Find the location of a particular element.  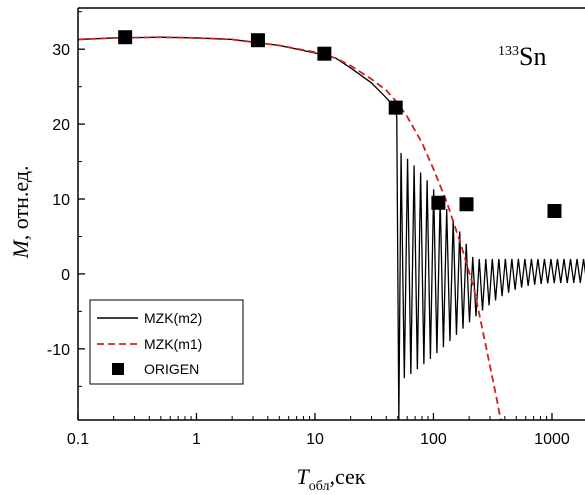

isotope-annotation: 133Sn is located at coordinates (522, 56).